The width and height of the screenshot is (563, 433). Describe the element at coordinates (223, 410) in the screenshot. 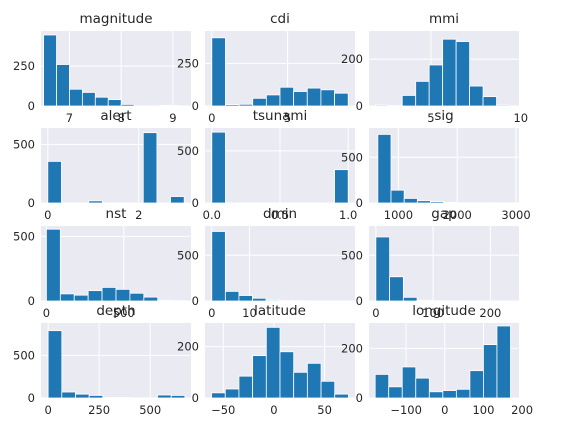

I see `x-tick-label: −50` at that location.